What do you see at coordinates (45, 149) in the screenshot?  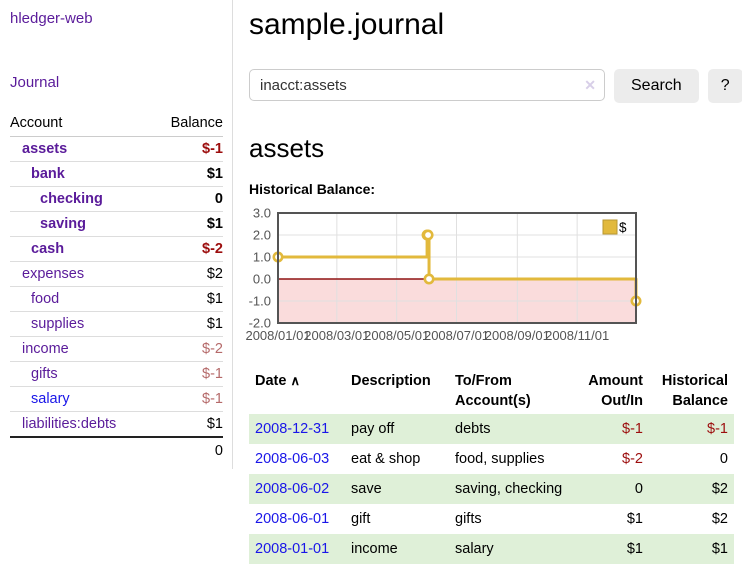 I see `account-link: assets` at bounding box center [45, 149].